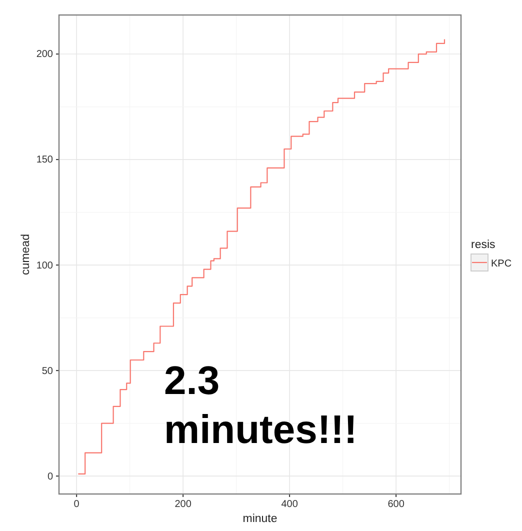  Describe the element at coordinates (26, 254) in the screenshot. I see `y-axis-title: cumead` at that location.